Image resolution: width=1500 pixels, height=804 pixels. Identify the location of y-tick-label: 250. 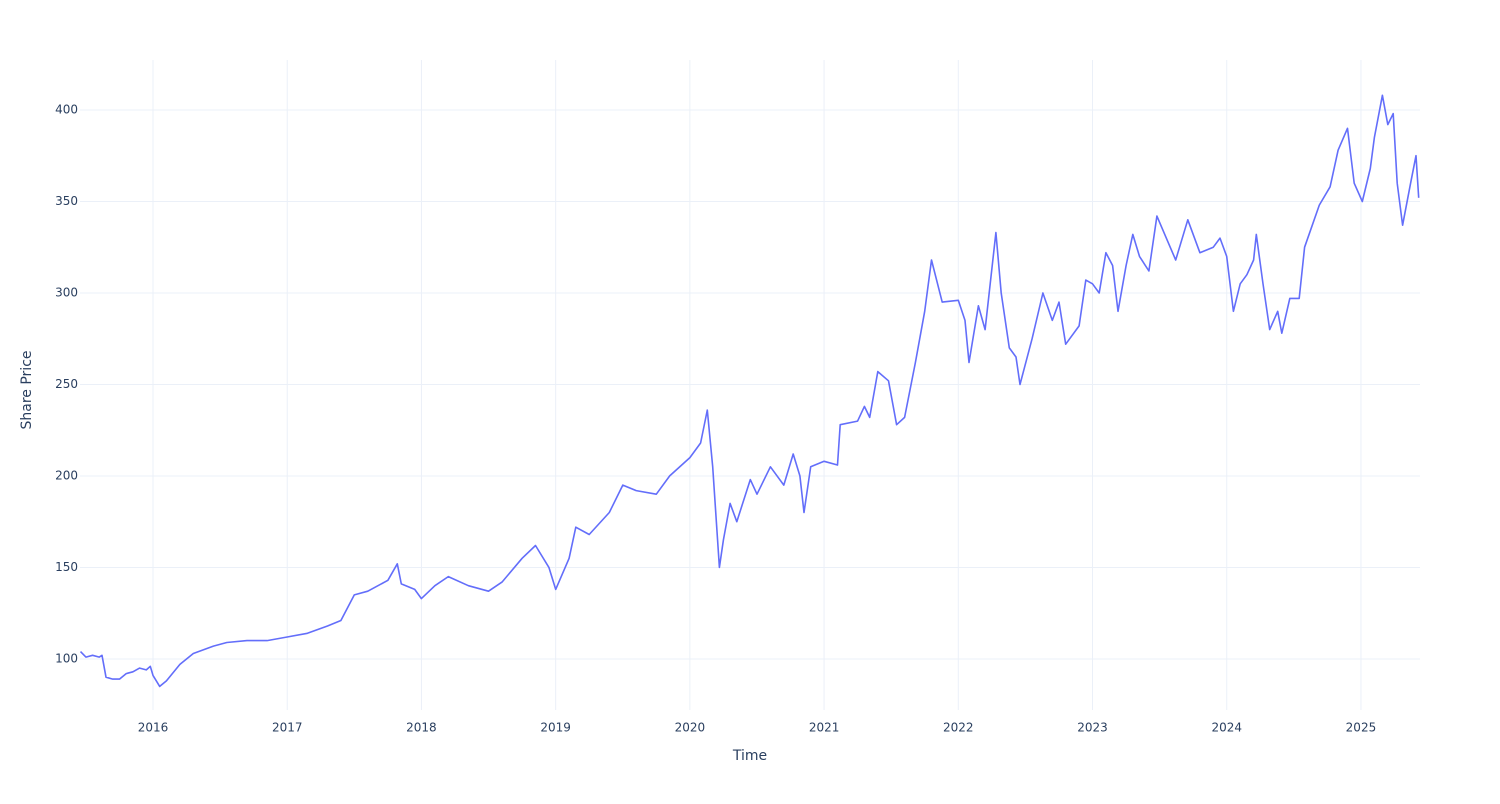
(66, 384).